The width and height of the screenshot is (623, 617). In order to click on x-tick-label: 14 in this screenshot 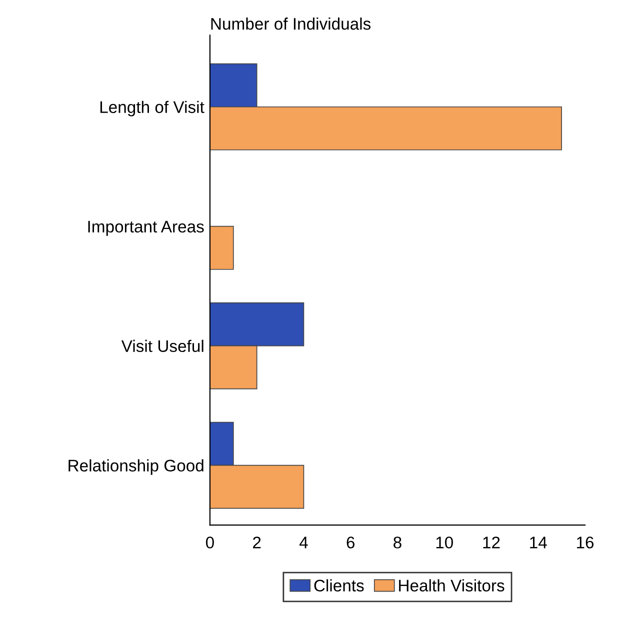, I will do `click(538, 542)`.